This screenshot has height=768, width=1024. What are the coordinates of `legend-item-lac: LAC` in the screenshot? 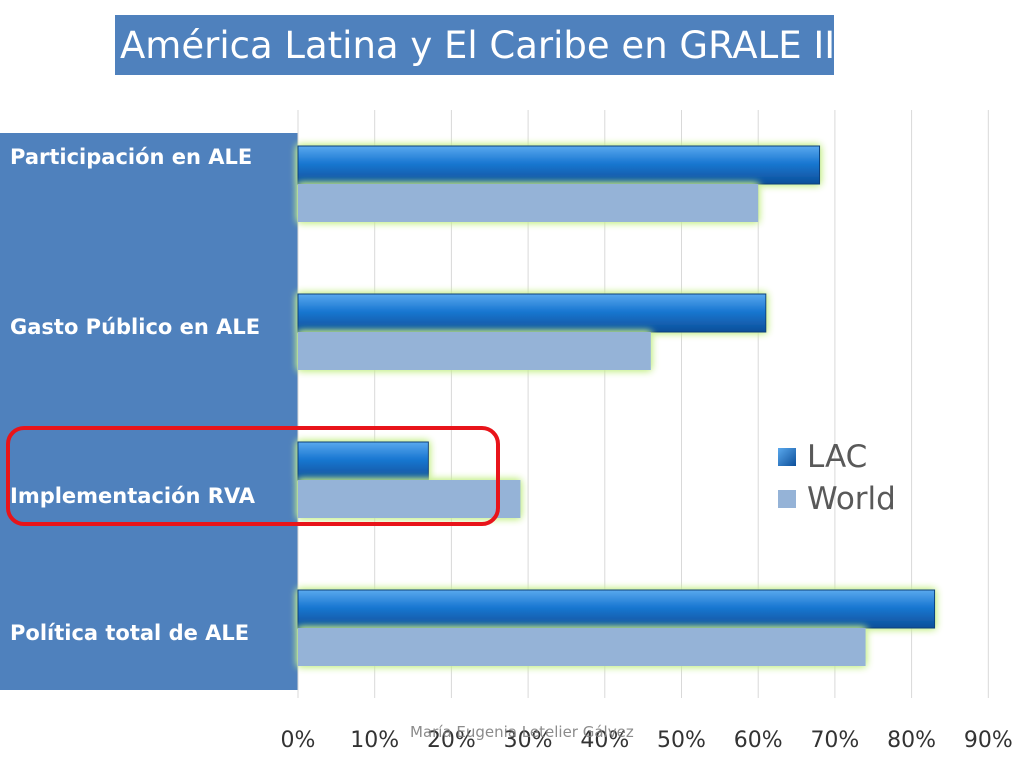 It's located at (837, 457).